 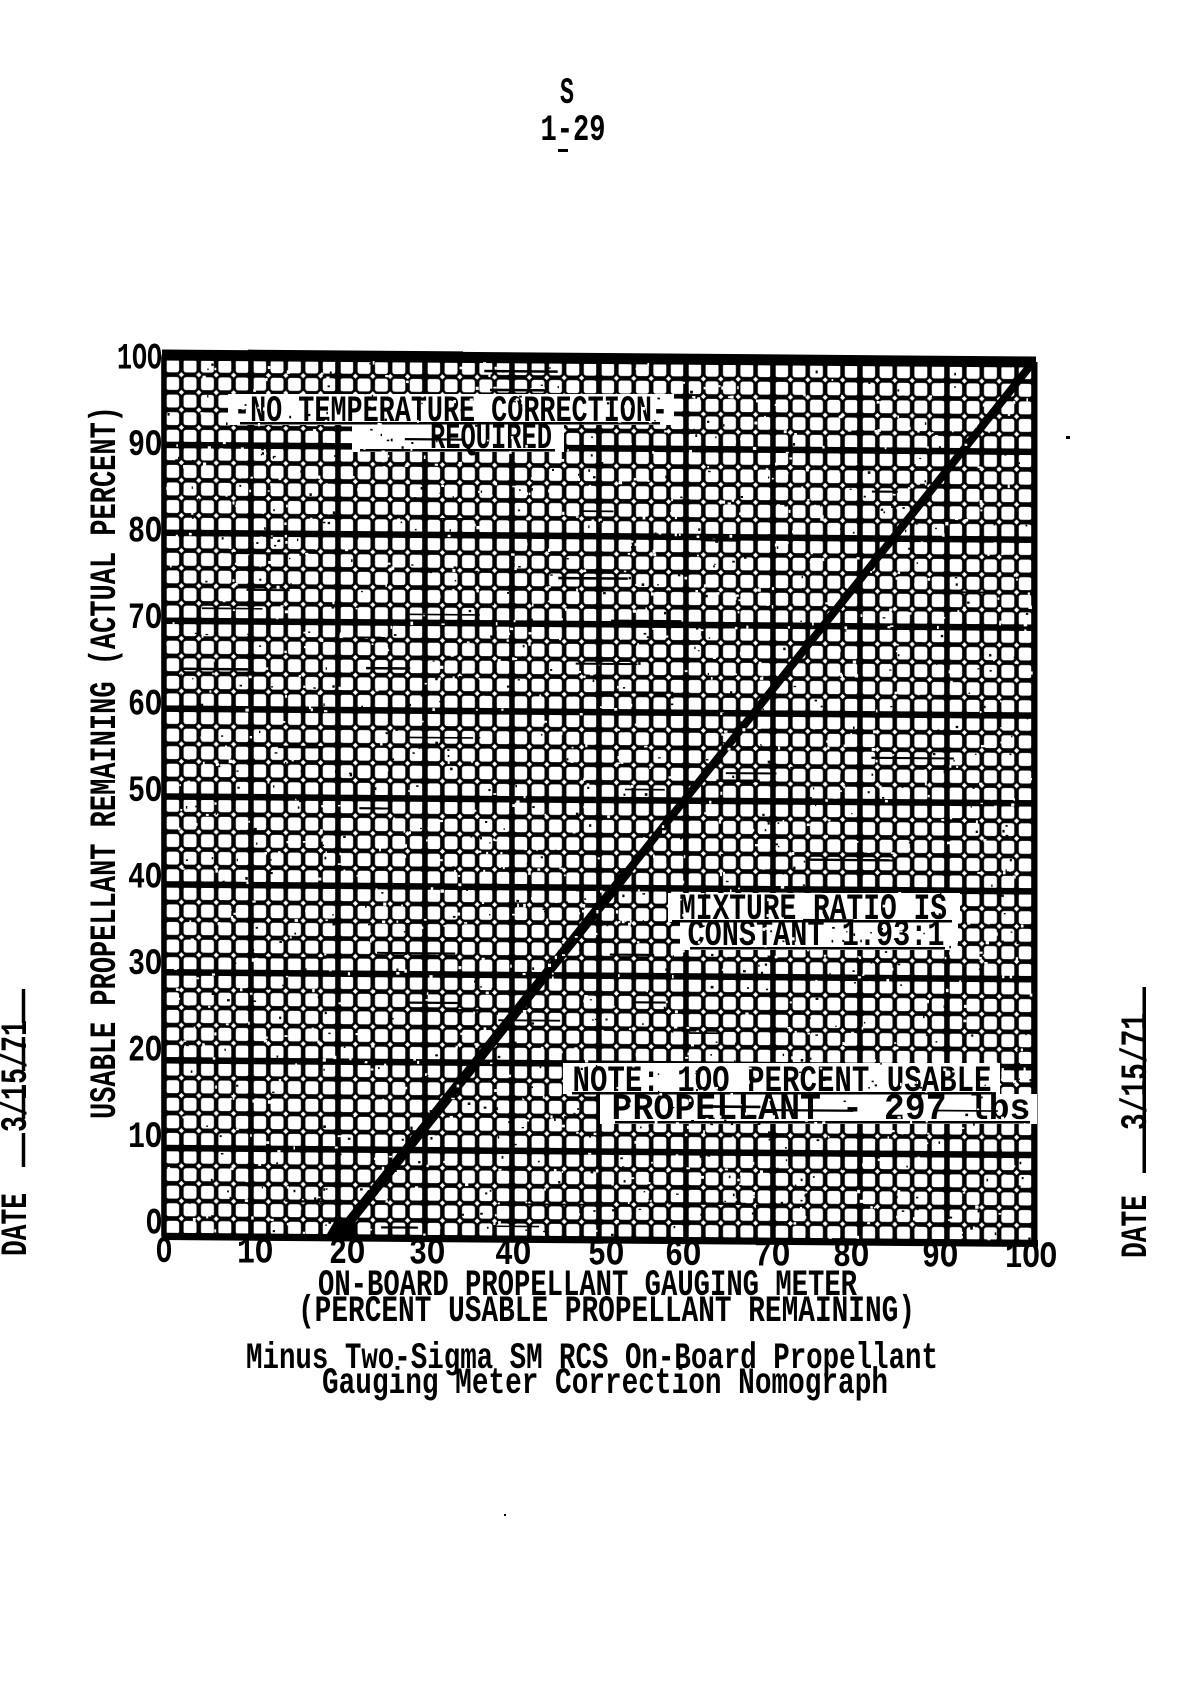 What do you see at coordinates (813, 910) in the screenshot?
I see `svg-text: MIXTURE RATIO IS` at bounding box center [813, 910].